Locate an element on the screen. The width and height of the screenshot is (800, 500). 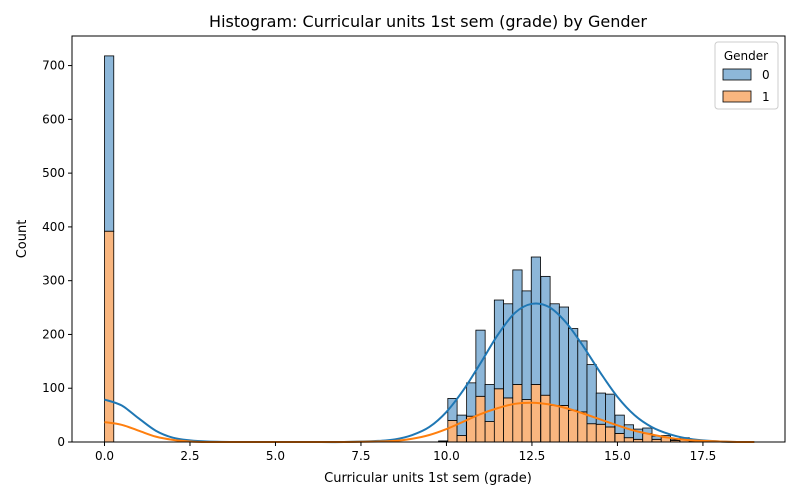
x-tick-label: 7.5 is located at coordinates (360, 456).